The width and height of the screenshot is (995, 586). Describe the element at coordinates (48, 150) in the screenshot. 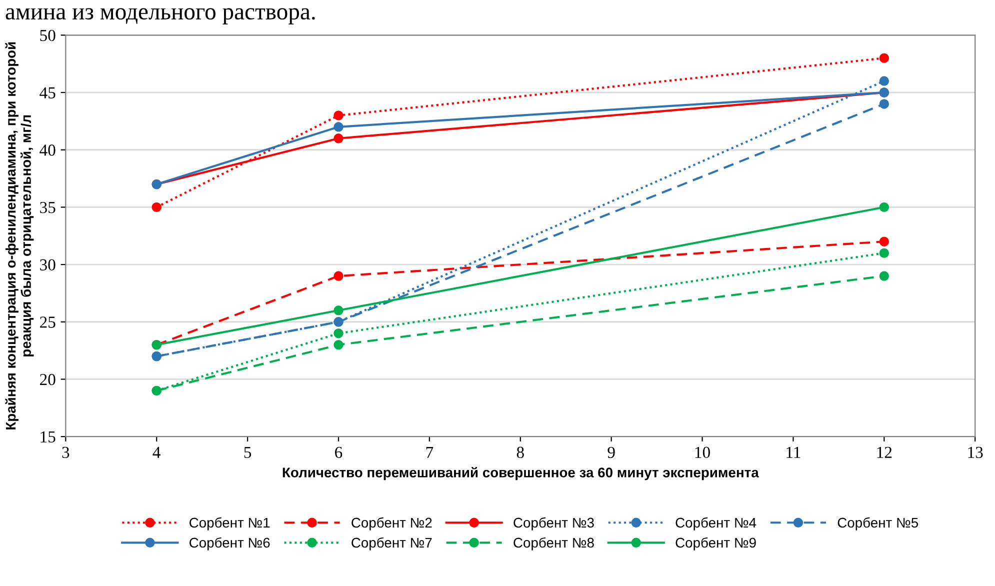

I see `y-tick-label: 40` at that location.